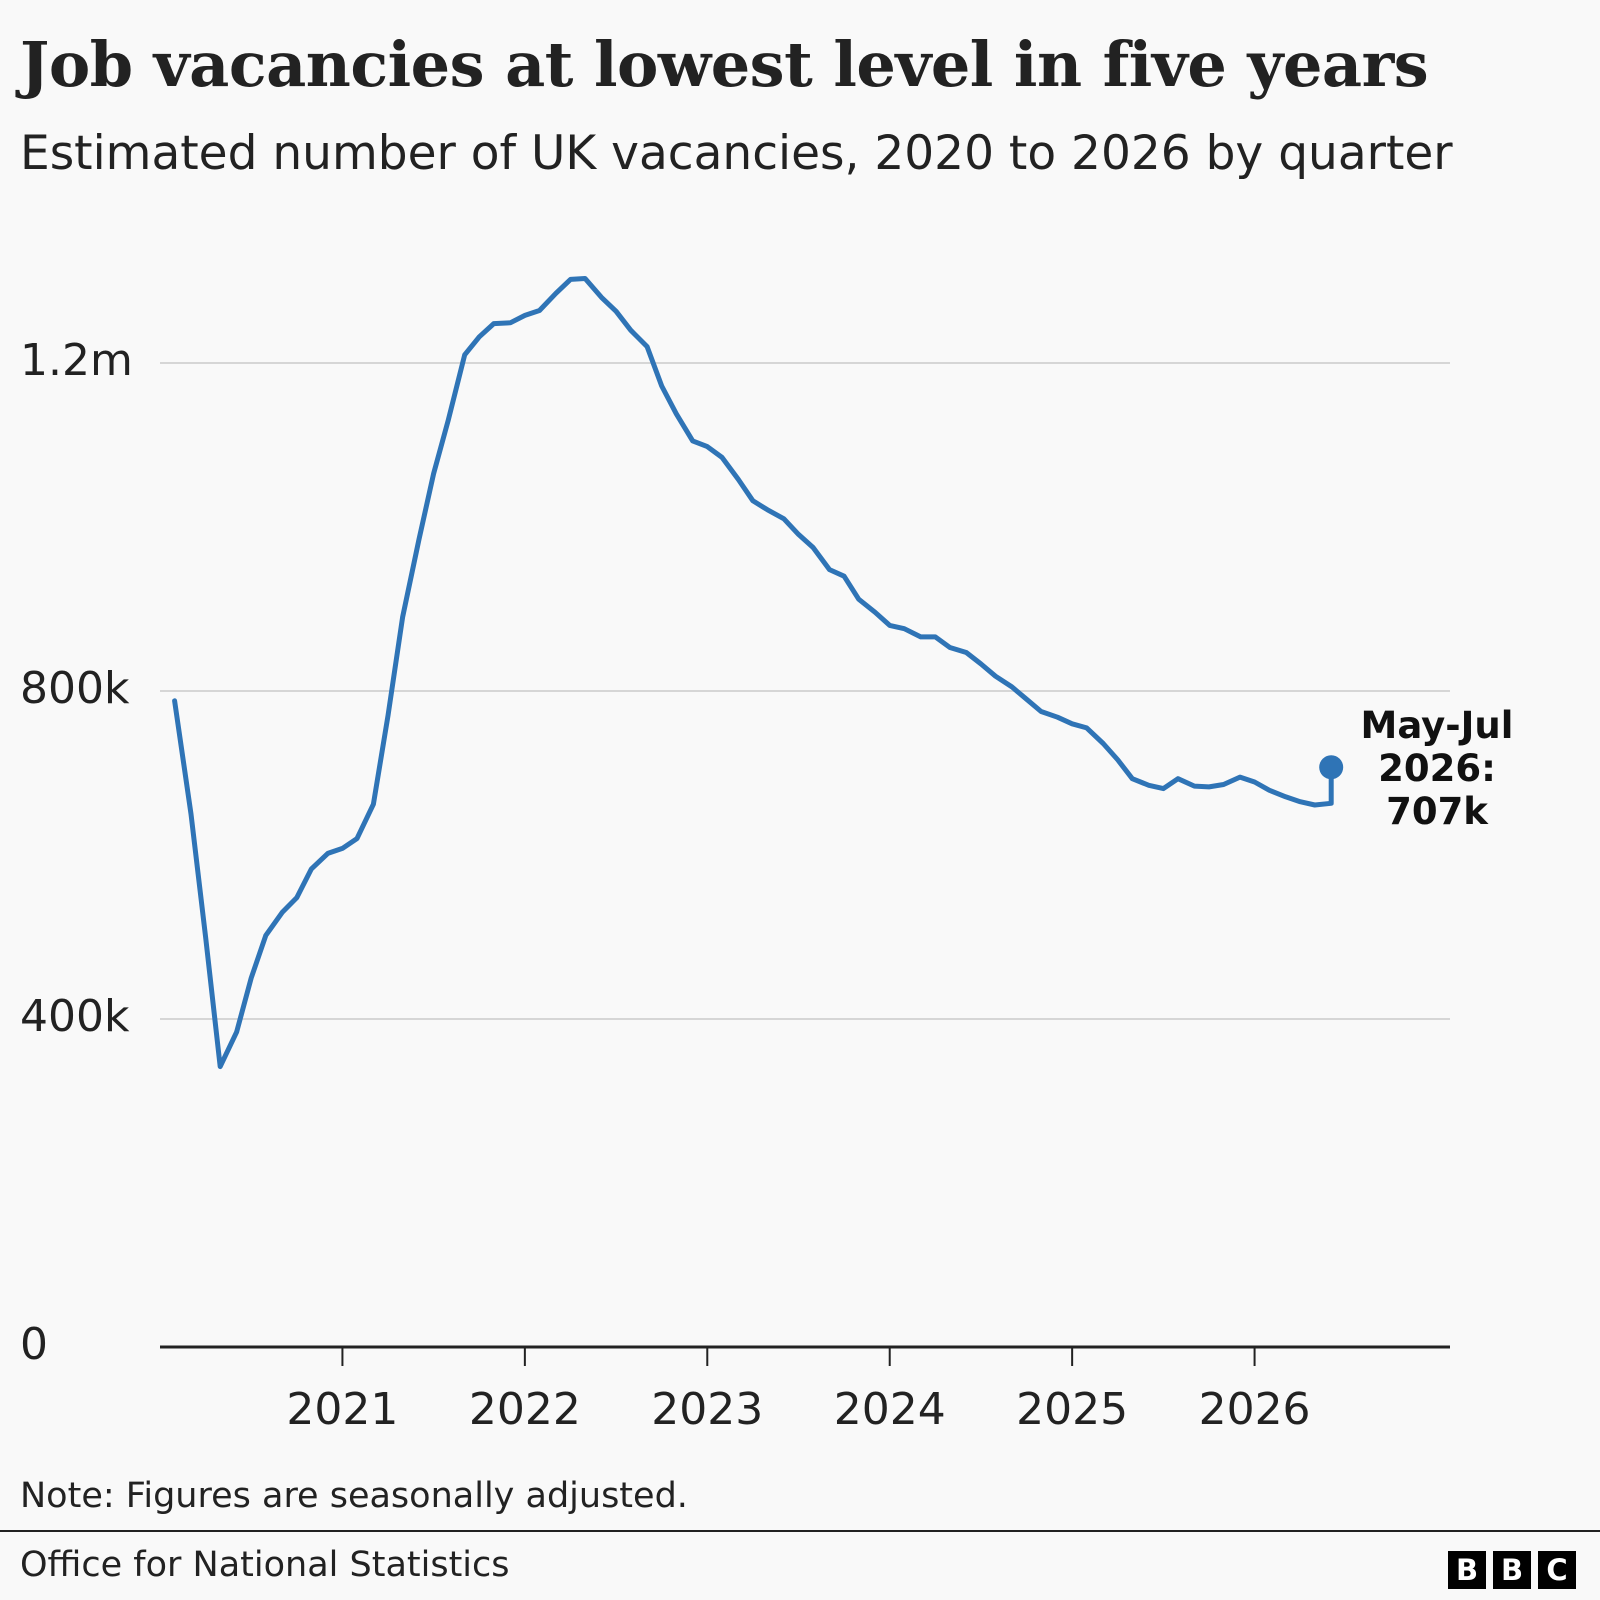 The image size is (1600, 1600). Describe the element at coordinates (890, 1409) in the screenshot. I see `x-tick-label: 2024` at that location.